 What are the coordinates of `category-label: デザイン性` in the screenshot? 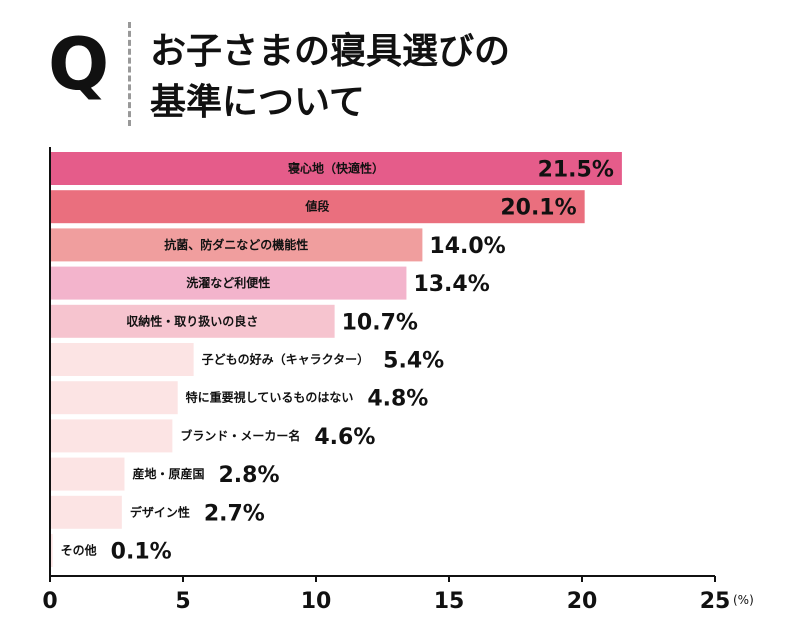 It's located at (160, 511).